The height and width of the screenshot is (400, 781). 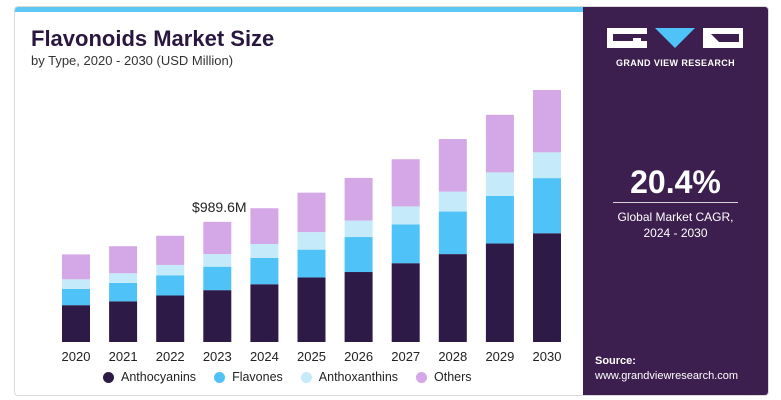 I want to click on bar-others-2027, so click(x=405, y=183).